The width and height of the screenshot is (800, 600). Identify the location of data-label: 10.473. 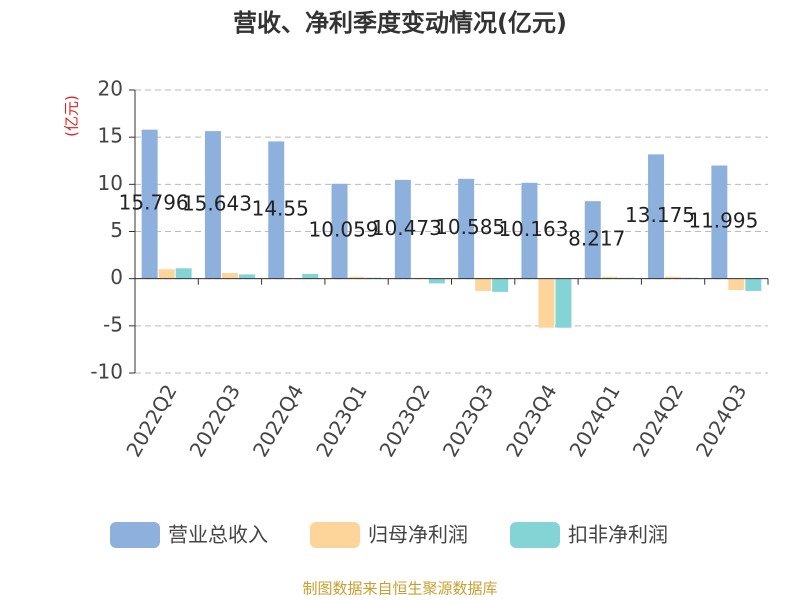
(407, 228).